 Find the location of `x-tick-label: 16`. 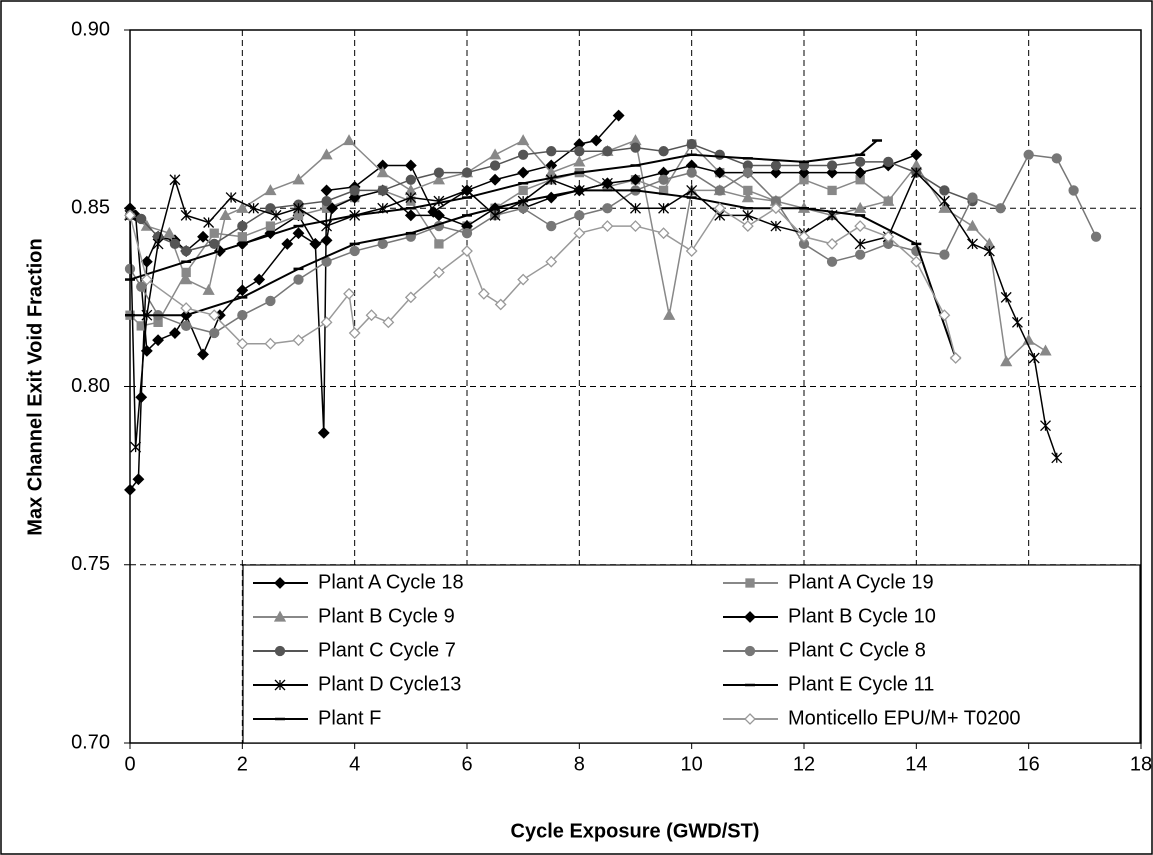

x-tick-label: 16 is located at coordinates (1029, 764).